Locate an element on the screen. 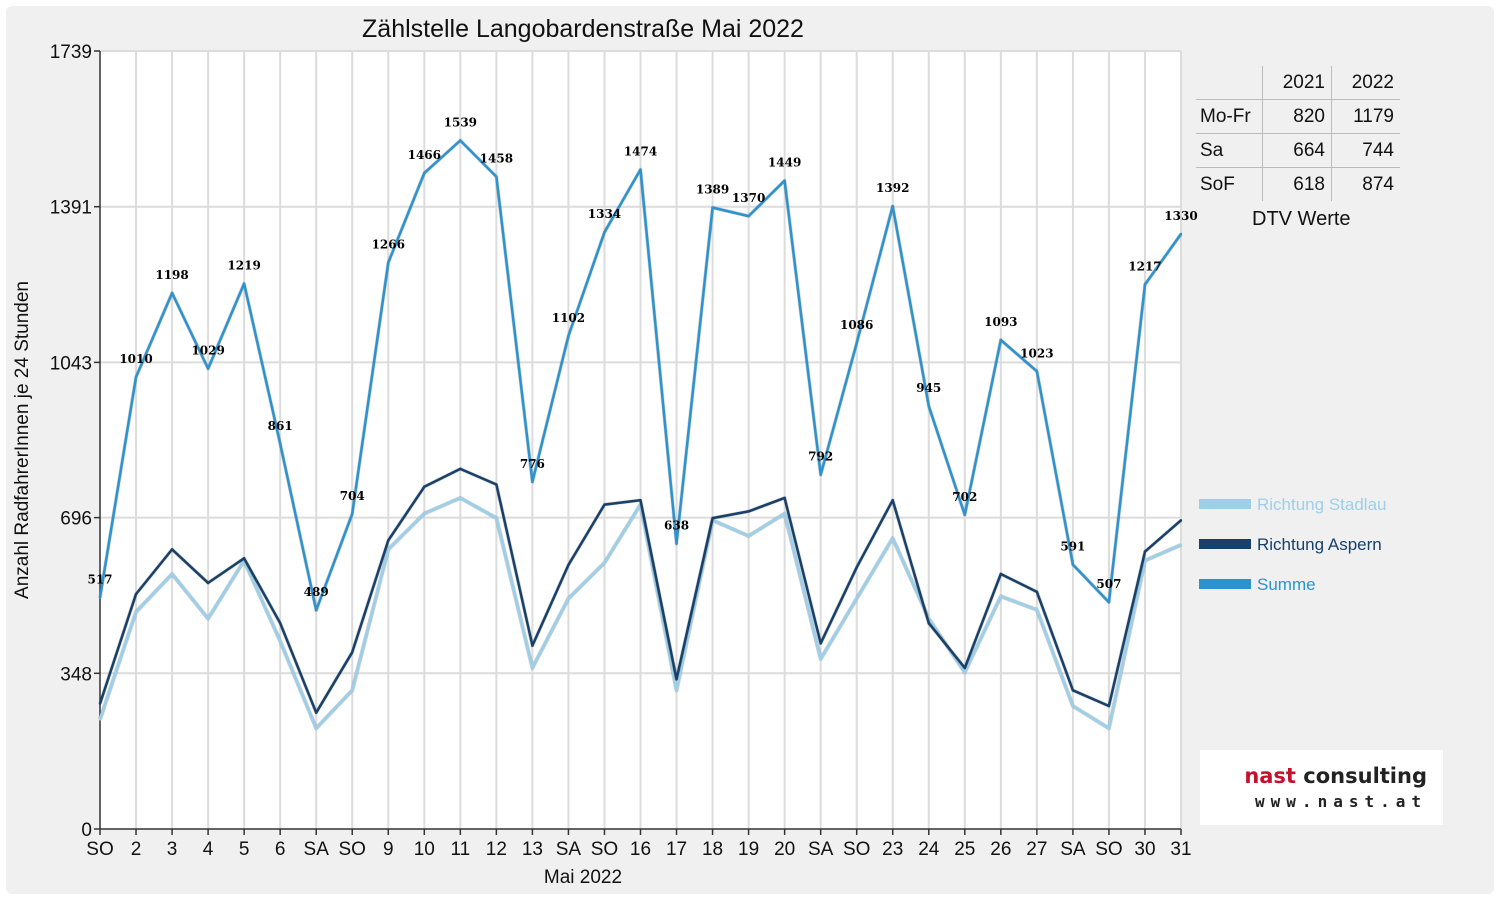 The image size is (1500, 900). legend-swatch is located at coordinates (1225, 504).